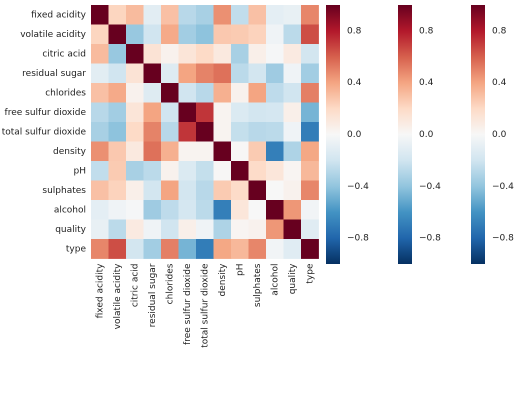 The height and width of the screenshot is (401, 524). I want to click on heatmap-cell-residual-sugar-density, so click(222, 73).